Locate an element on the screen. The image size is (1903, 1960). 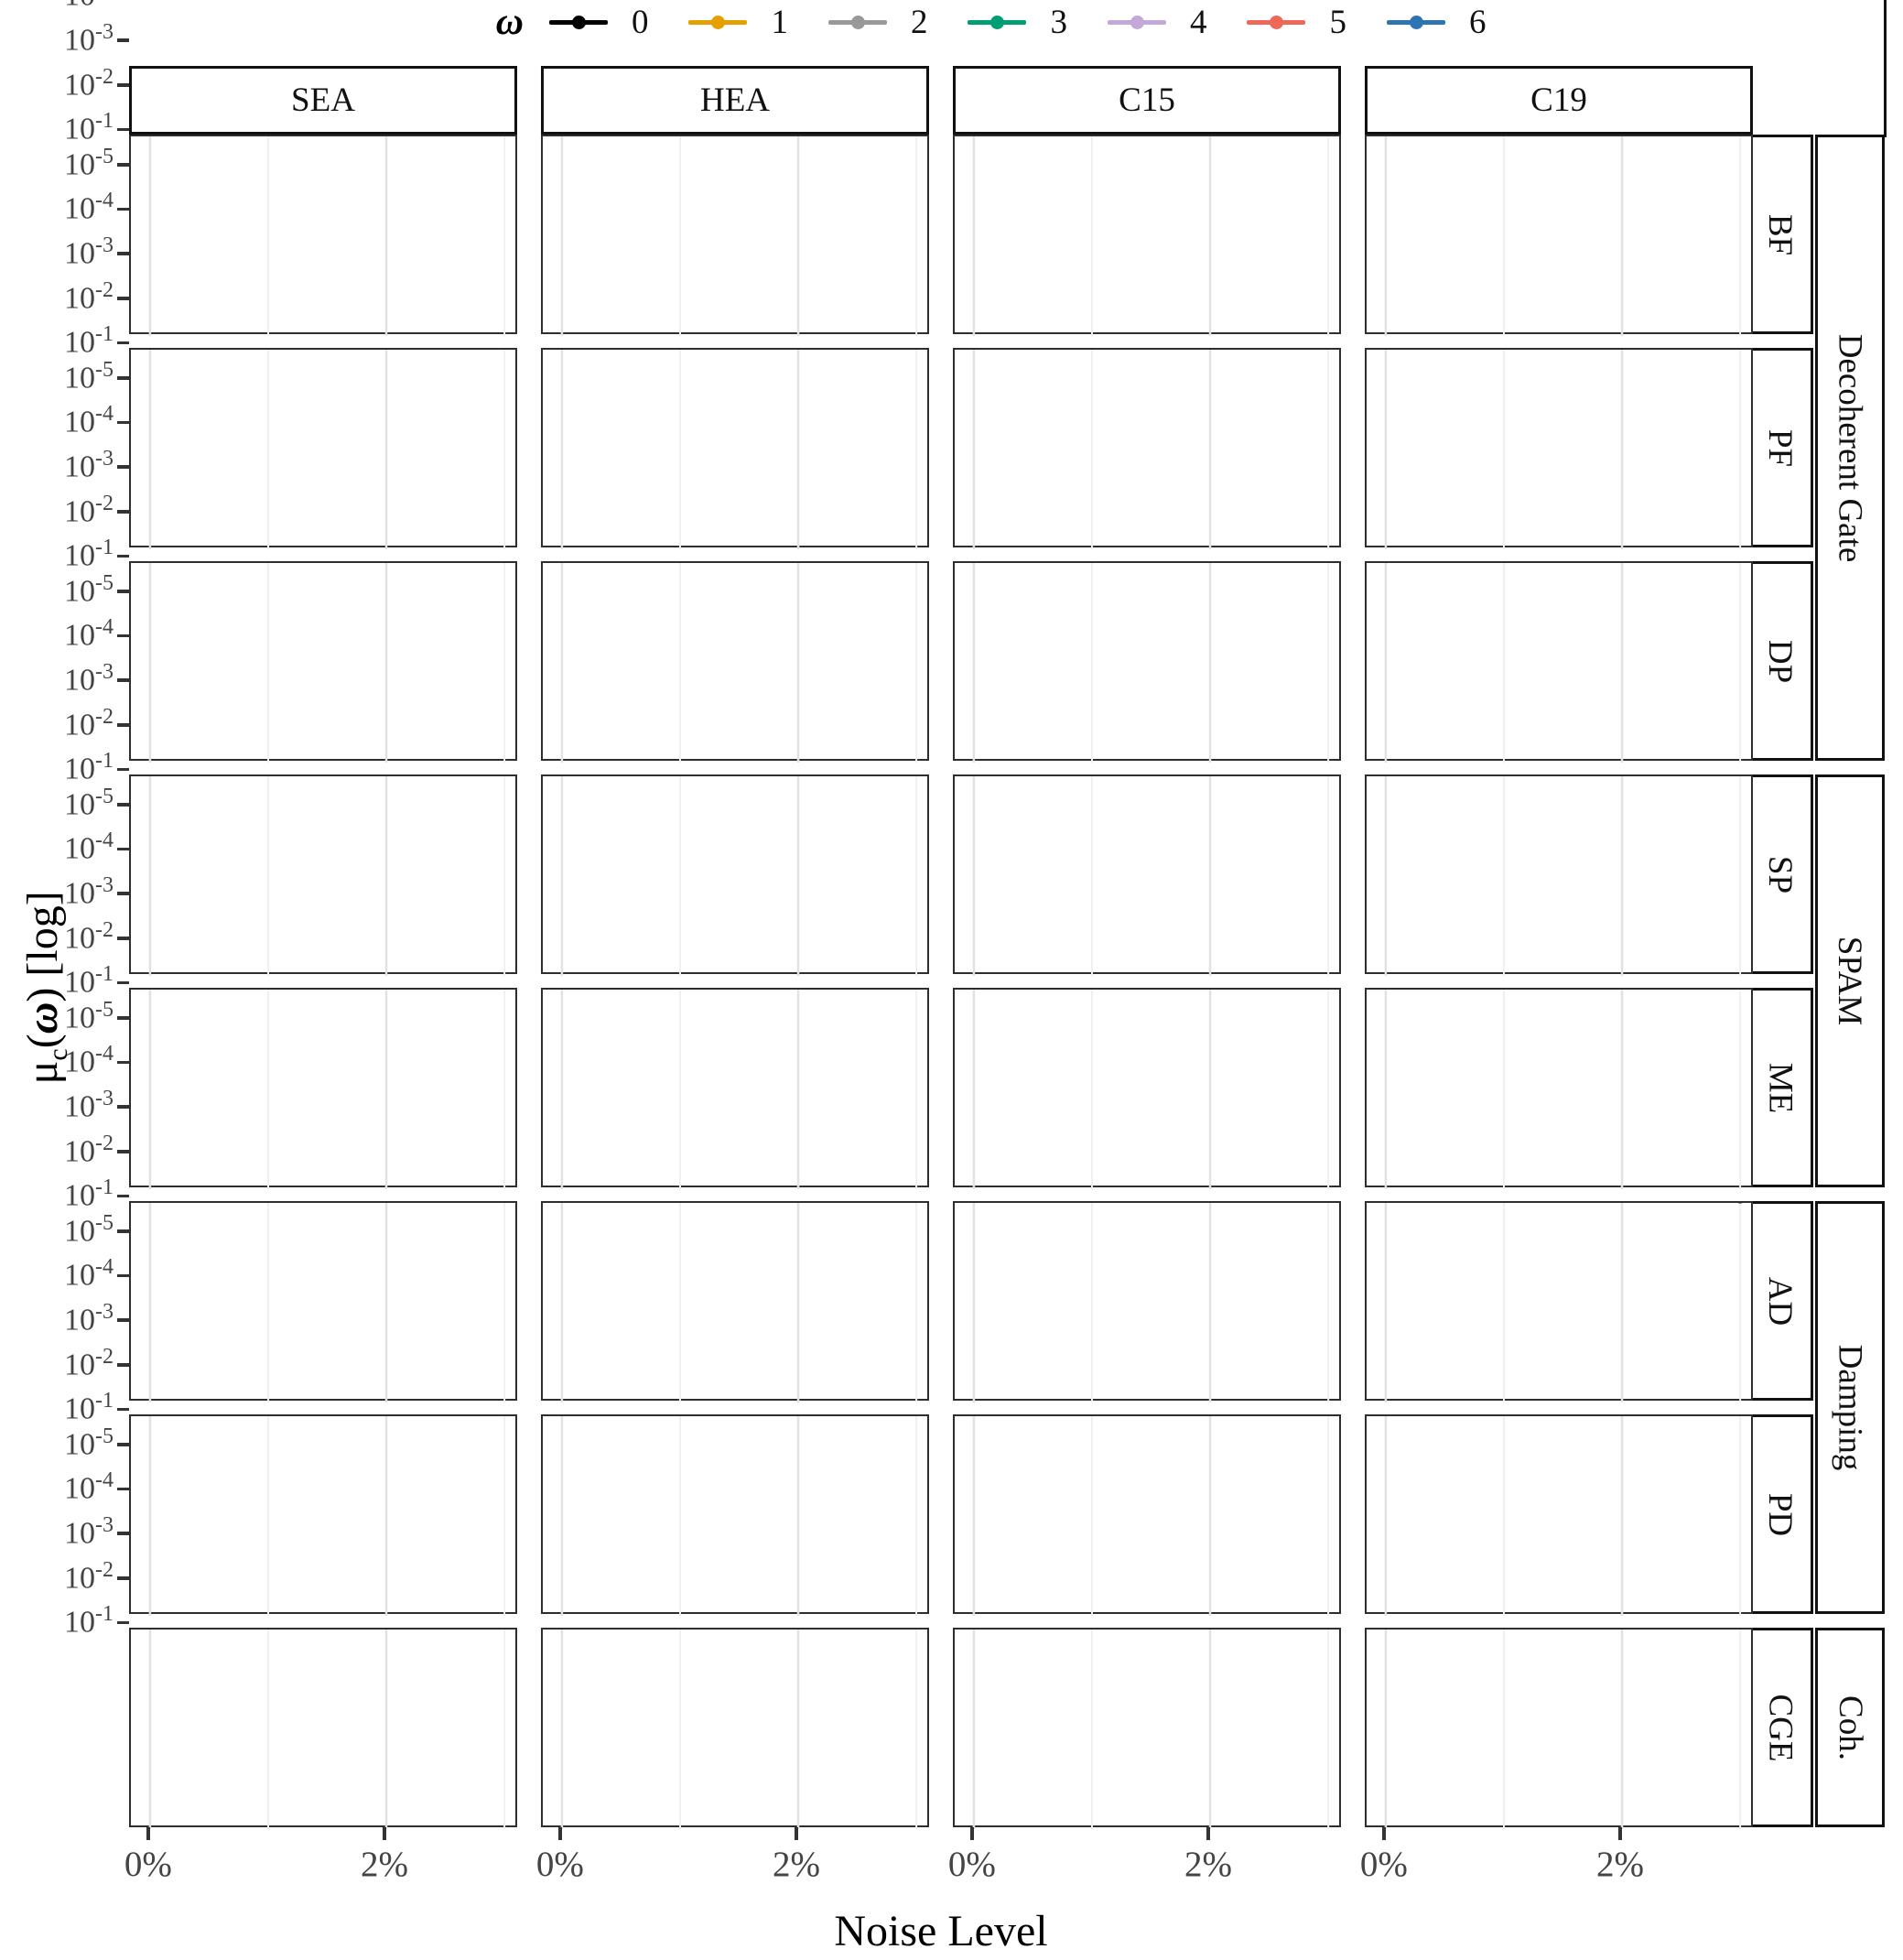
group-strip-decoherent-gate: Decoherent Gate is located at coordinates (1850, 448).